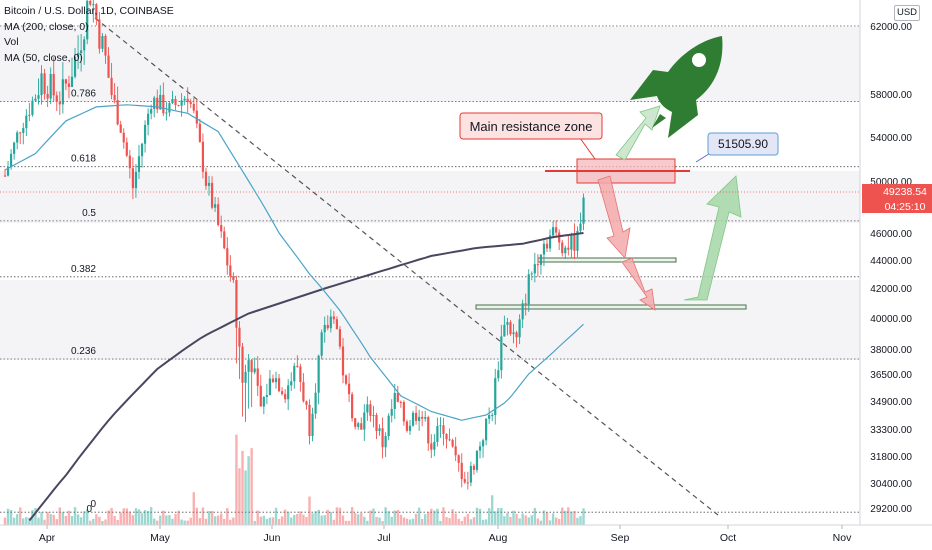 This screenshot has height=550, width=932. I want to click on y-tick-label: 58000.00, so click(891, 95).